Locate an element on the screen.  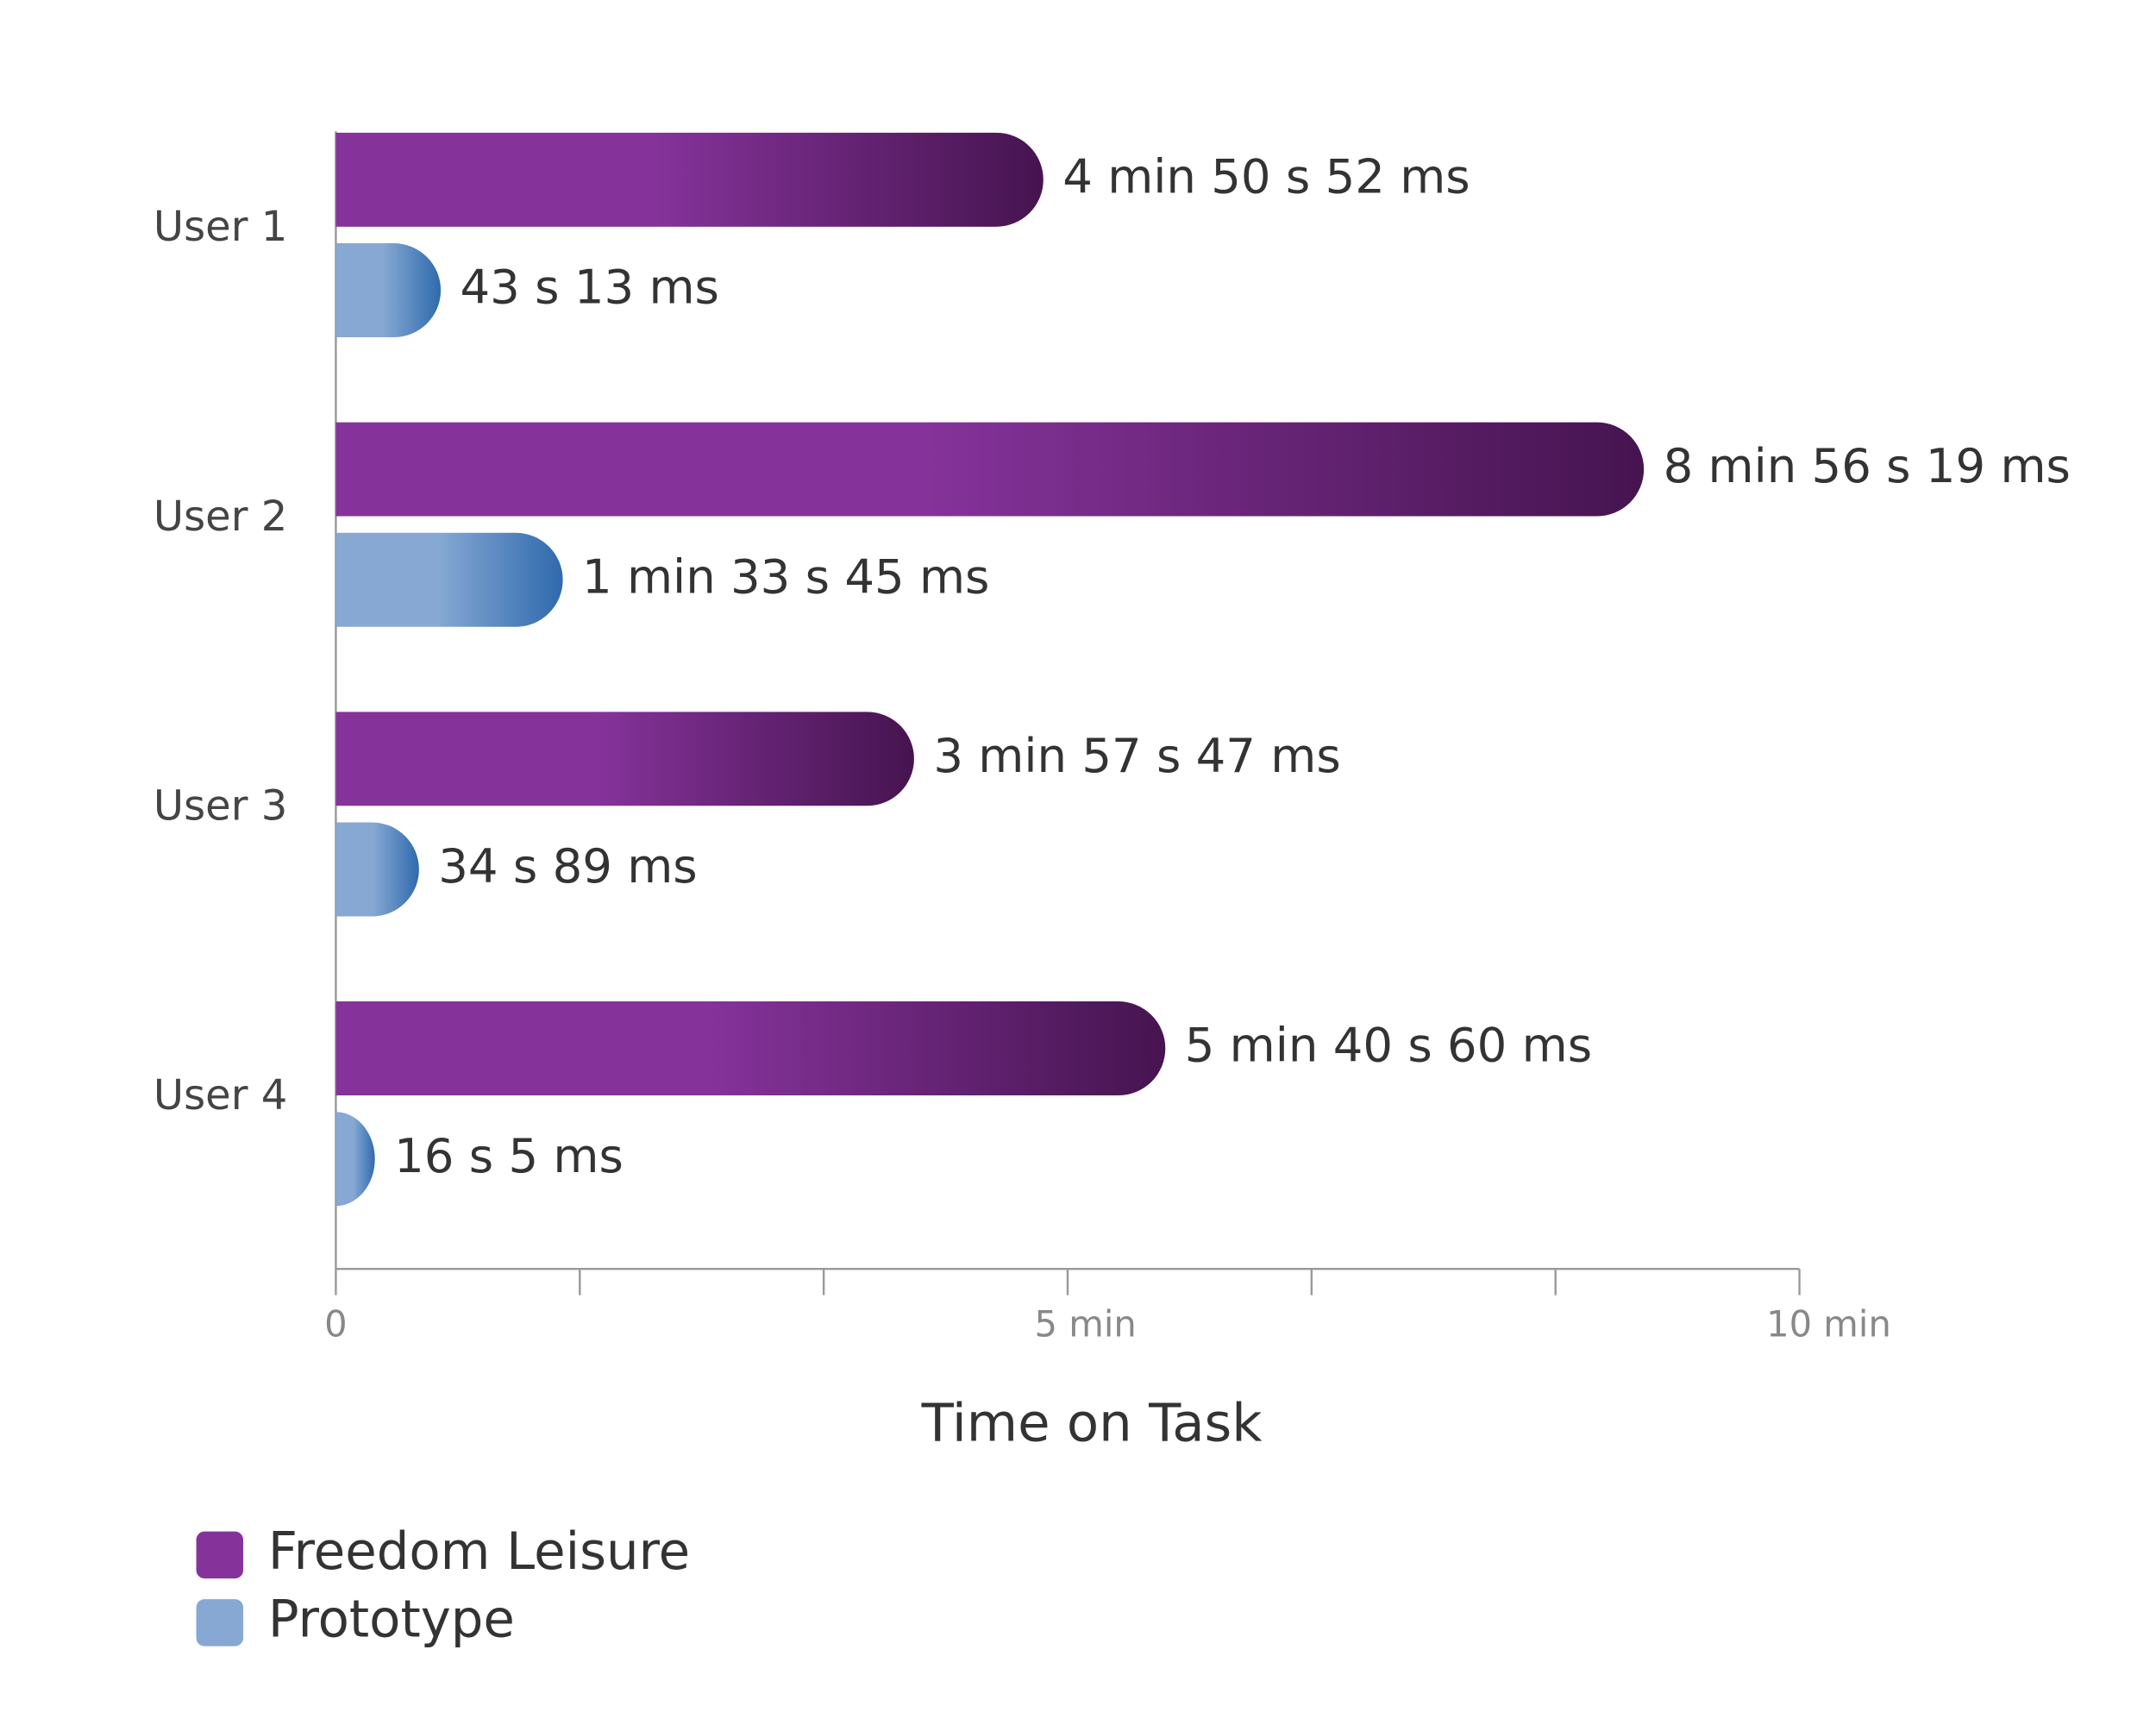
value-label: 1 min 33 s 45 ms is located at coordinates (785, 576).